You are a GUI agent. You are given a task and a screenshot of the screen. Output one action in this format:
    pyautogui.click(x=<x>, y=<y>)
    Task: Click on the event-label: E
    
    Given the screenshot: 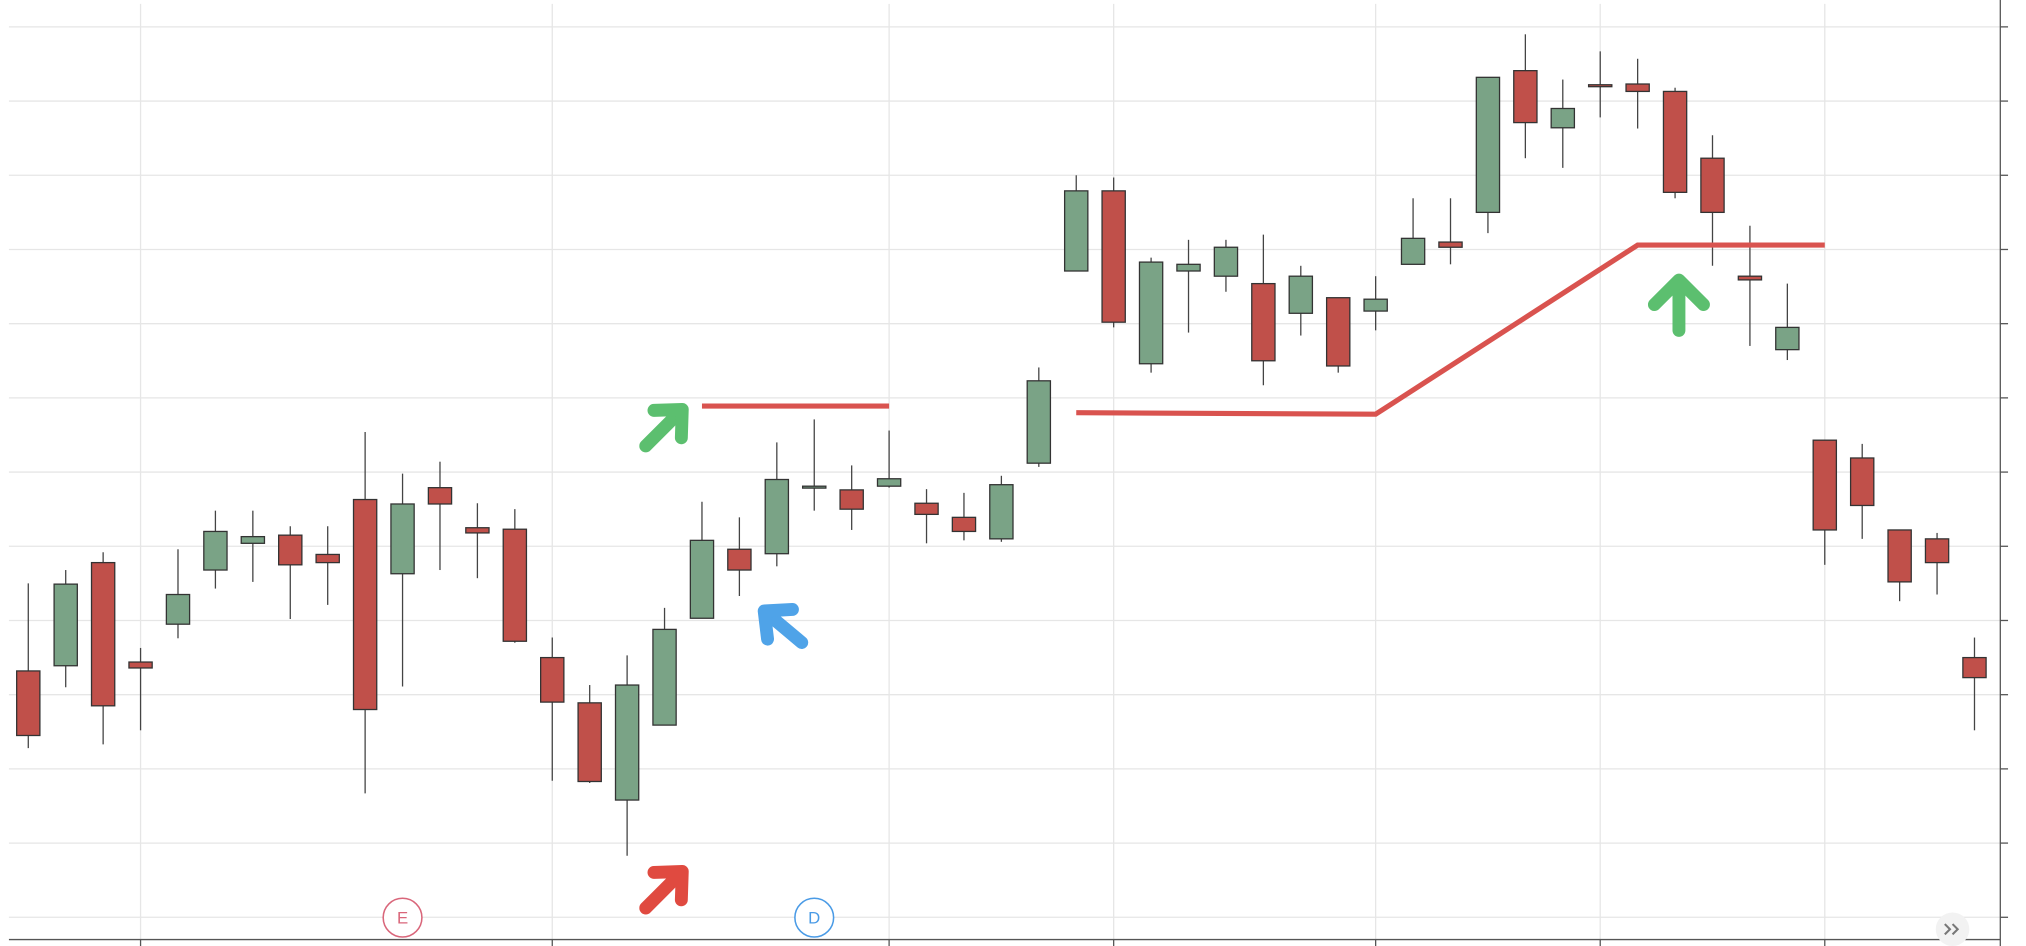 What is the action you would take?
    pyautogui.click(x=402, y=917)
    